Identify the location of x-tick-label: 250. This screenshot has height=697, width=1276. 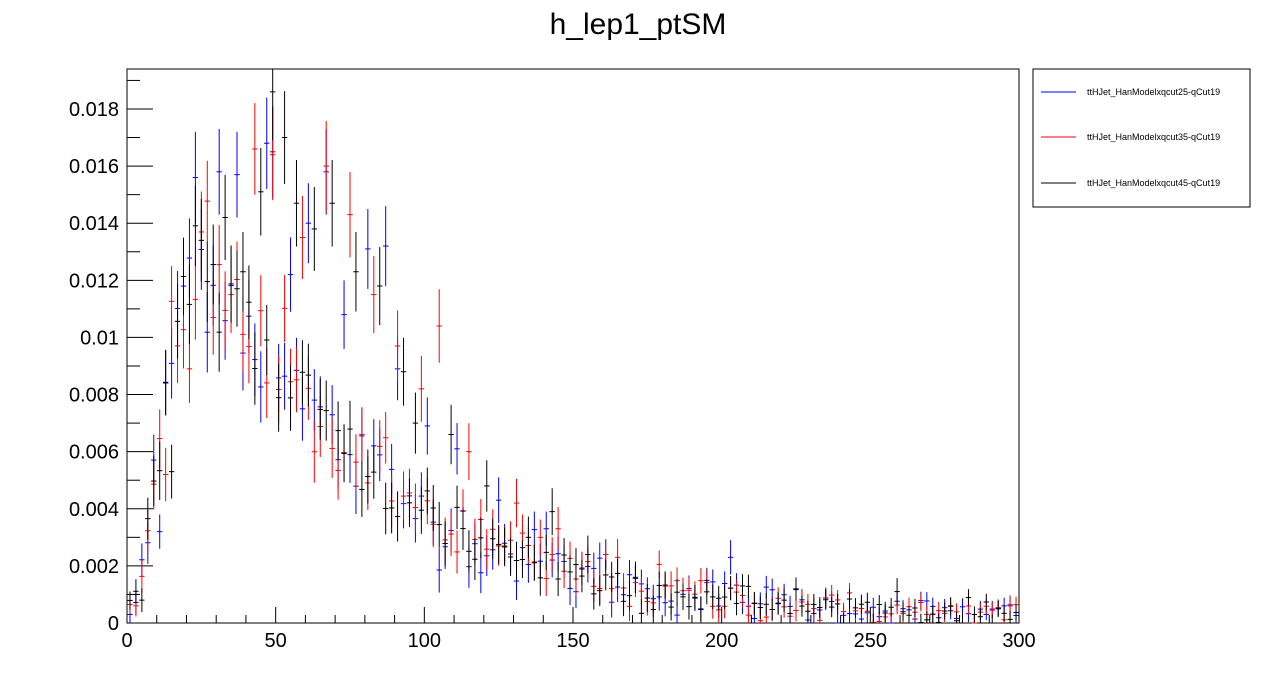
(870, 641).